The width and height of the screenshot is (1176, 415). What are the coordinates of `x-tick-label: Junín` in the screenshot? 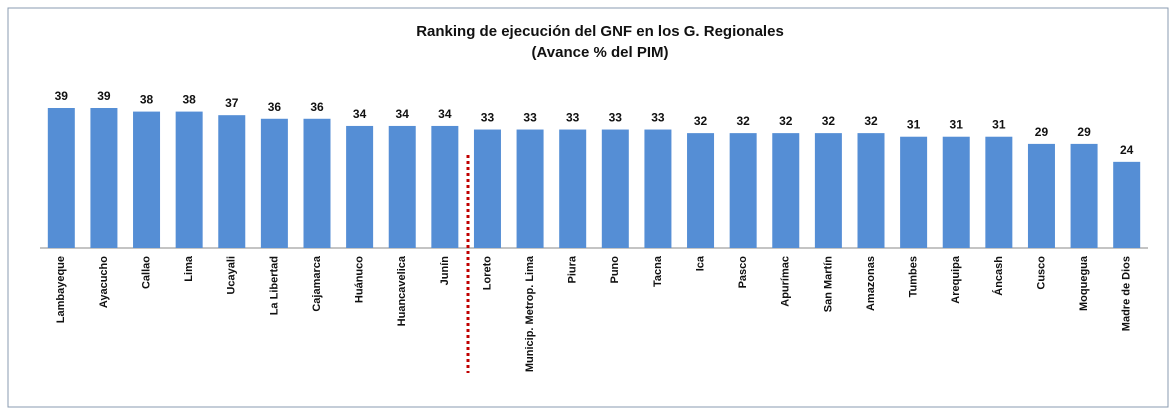 It's located at (445, 271).